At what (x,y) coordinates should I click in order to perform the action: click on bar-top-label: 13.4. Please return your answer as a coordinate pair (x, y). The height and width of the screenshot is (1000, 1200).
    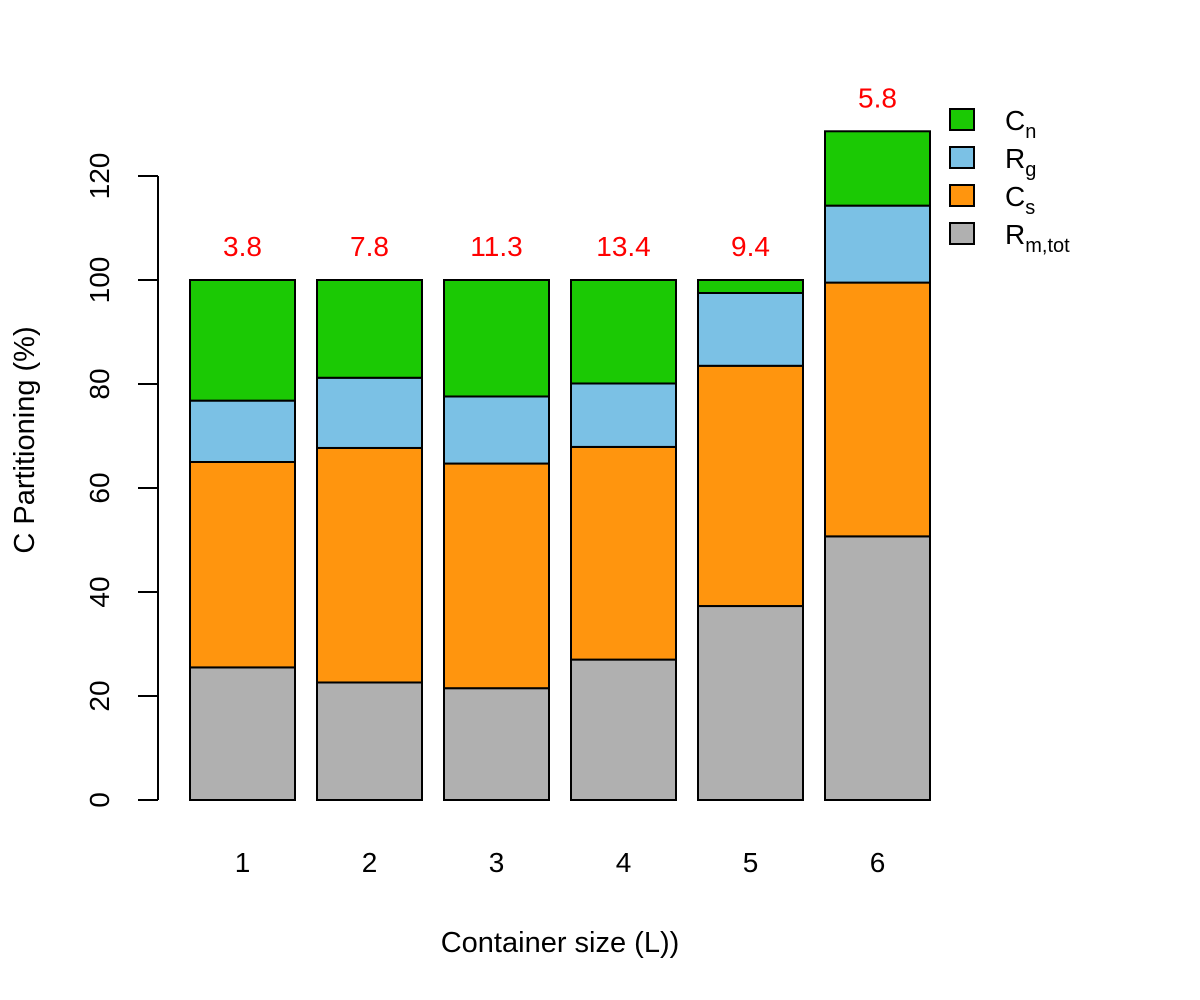
    Looking at the image, I should click on (623, 246).